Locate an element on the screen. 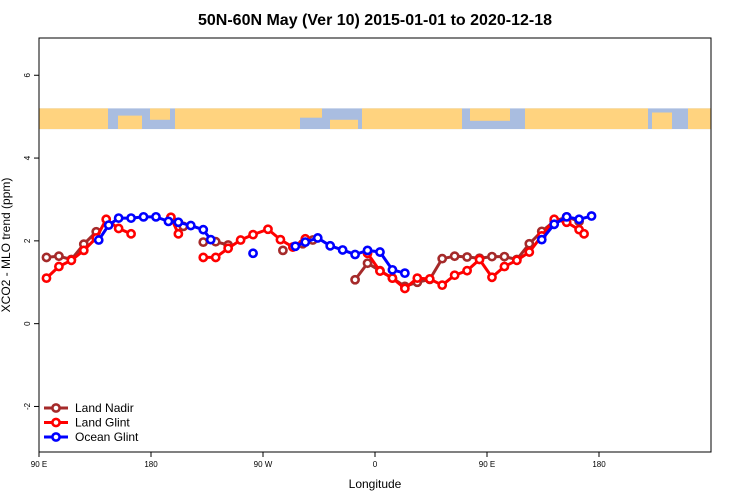 The height and width of the screenshot is (500, 750). series-line is located at coordinates (350, 255).